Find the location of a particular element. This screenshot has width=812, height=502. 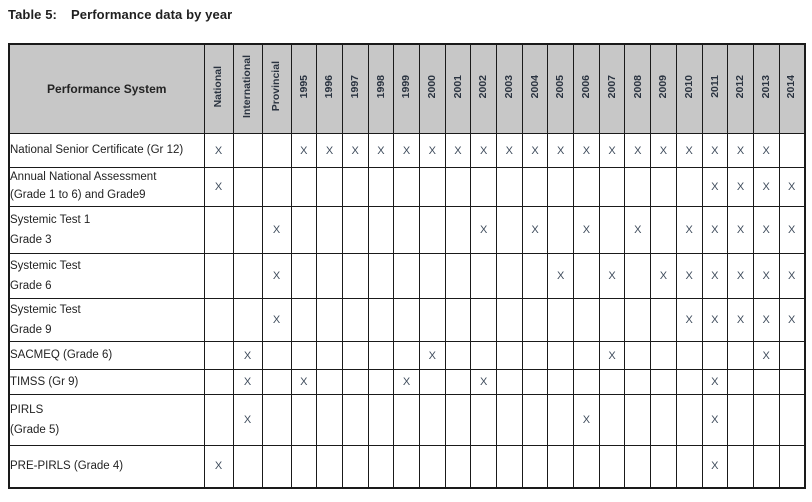

row-label: PIRLS (Grade 5) is located at coordinates (106, 420).